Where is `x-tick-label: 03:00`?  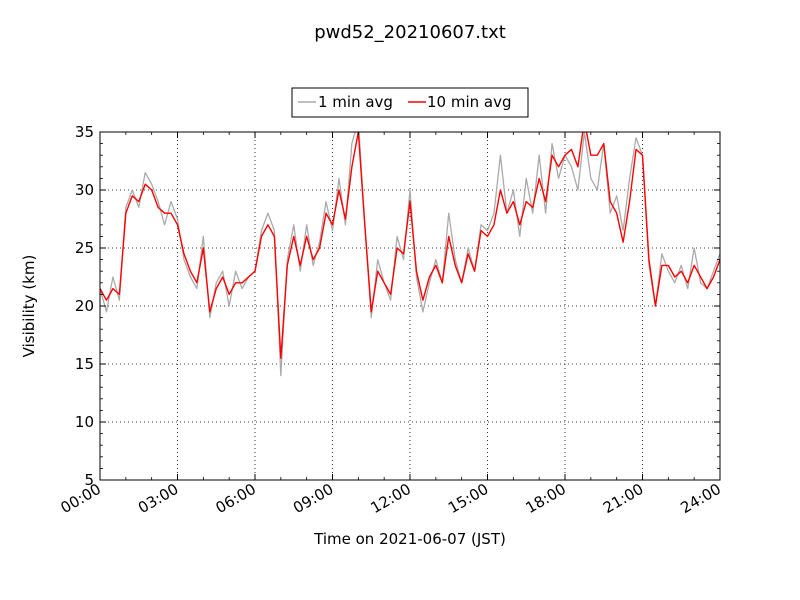 x-tick-label: 03:00 is located at coordinates (158, 498).